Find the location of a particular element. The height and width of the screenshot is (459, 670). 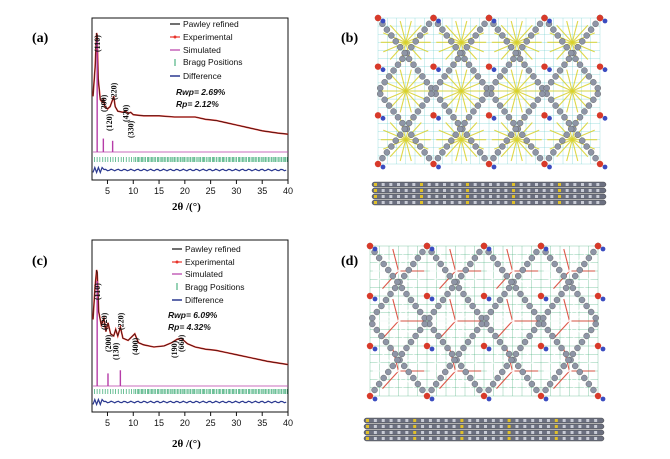

series-layer: (110) (200)(120) (220)(420)(330) is located at coordinates (190, 103).